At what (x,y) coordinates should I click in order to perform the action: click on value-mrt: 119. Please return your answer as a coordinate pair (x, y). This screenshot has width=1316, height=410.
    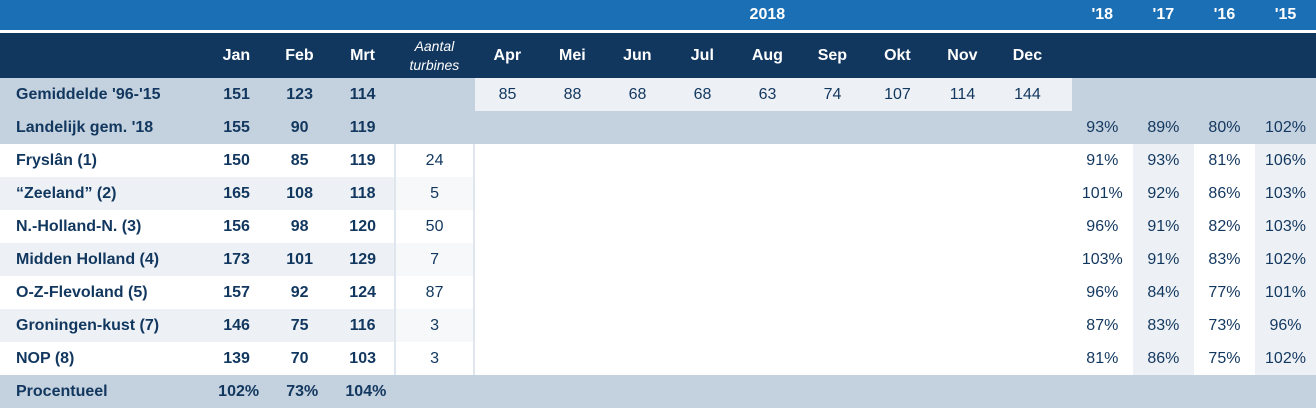
    Looking at the image, I should click on (362, 160).